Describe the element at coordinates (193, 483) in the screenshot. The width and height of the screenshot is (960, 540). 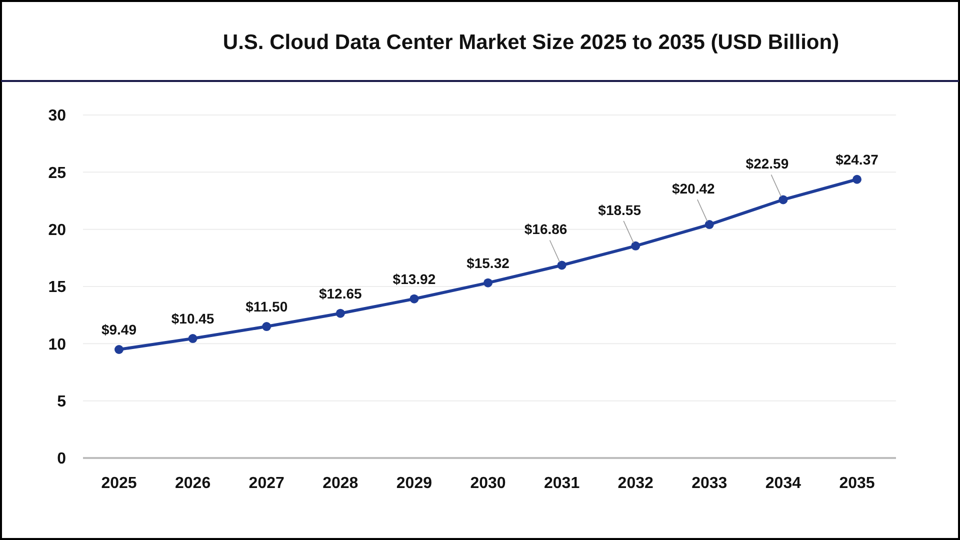
I see `x-tick-label: 2026` at that location.